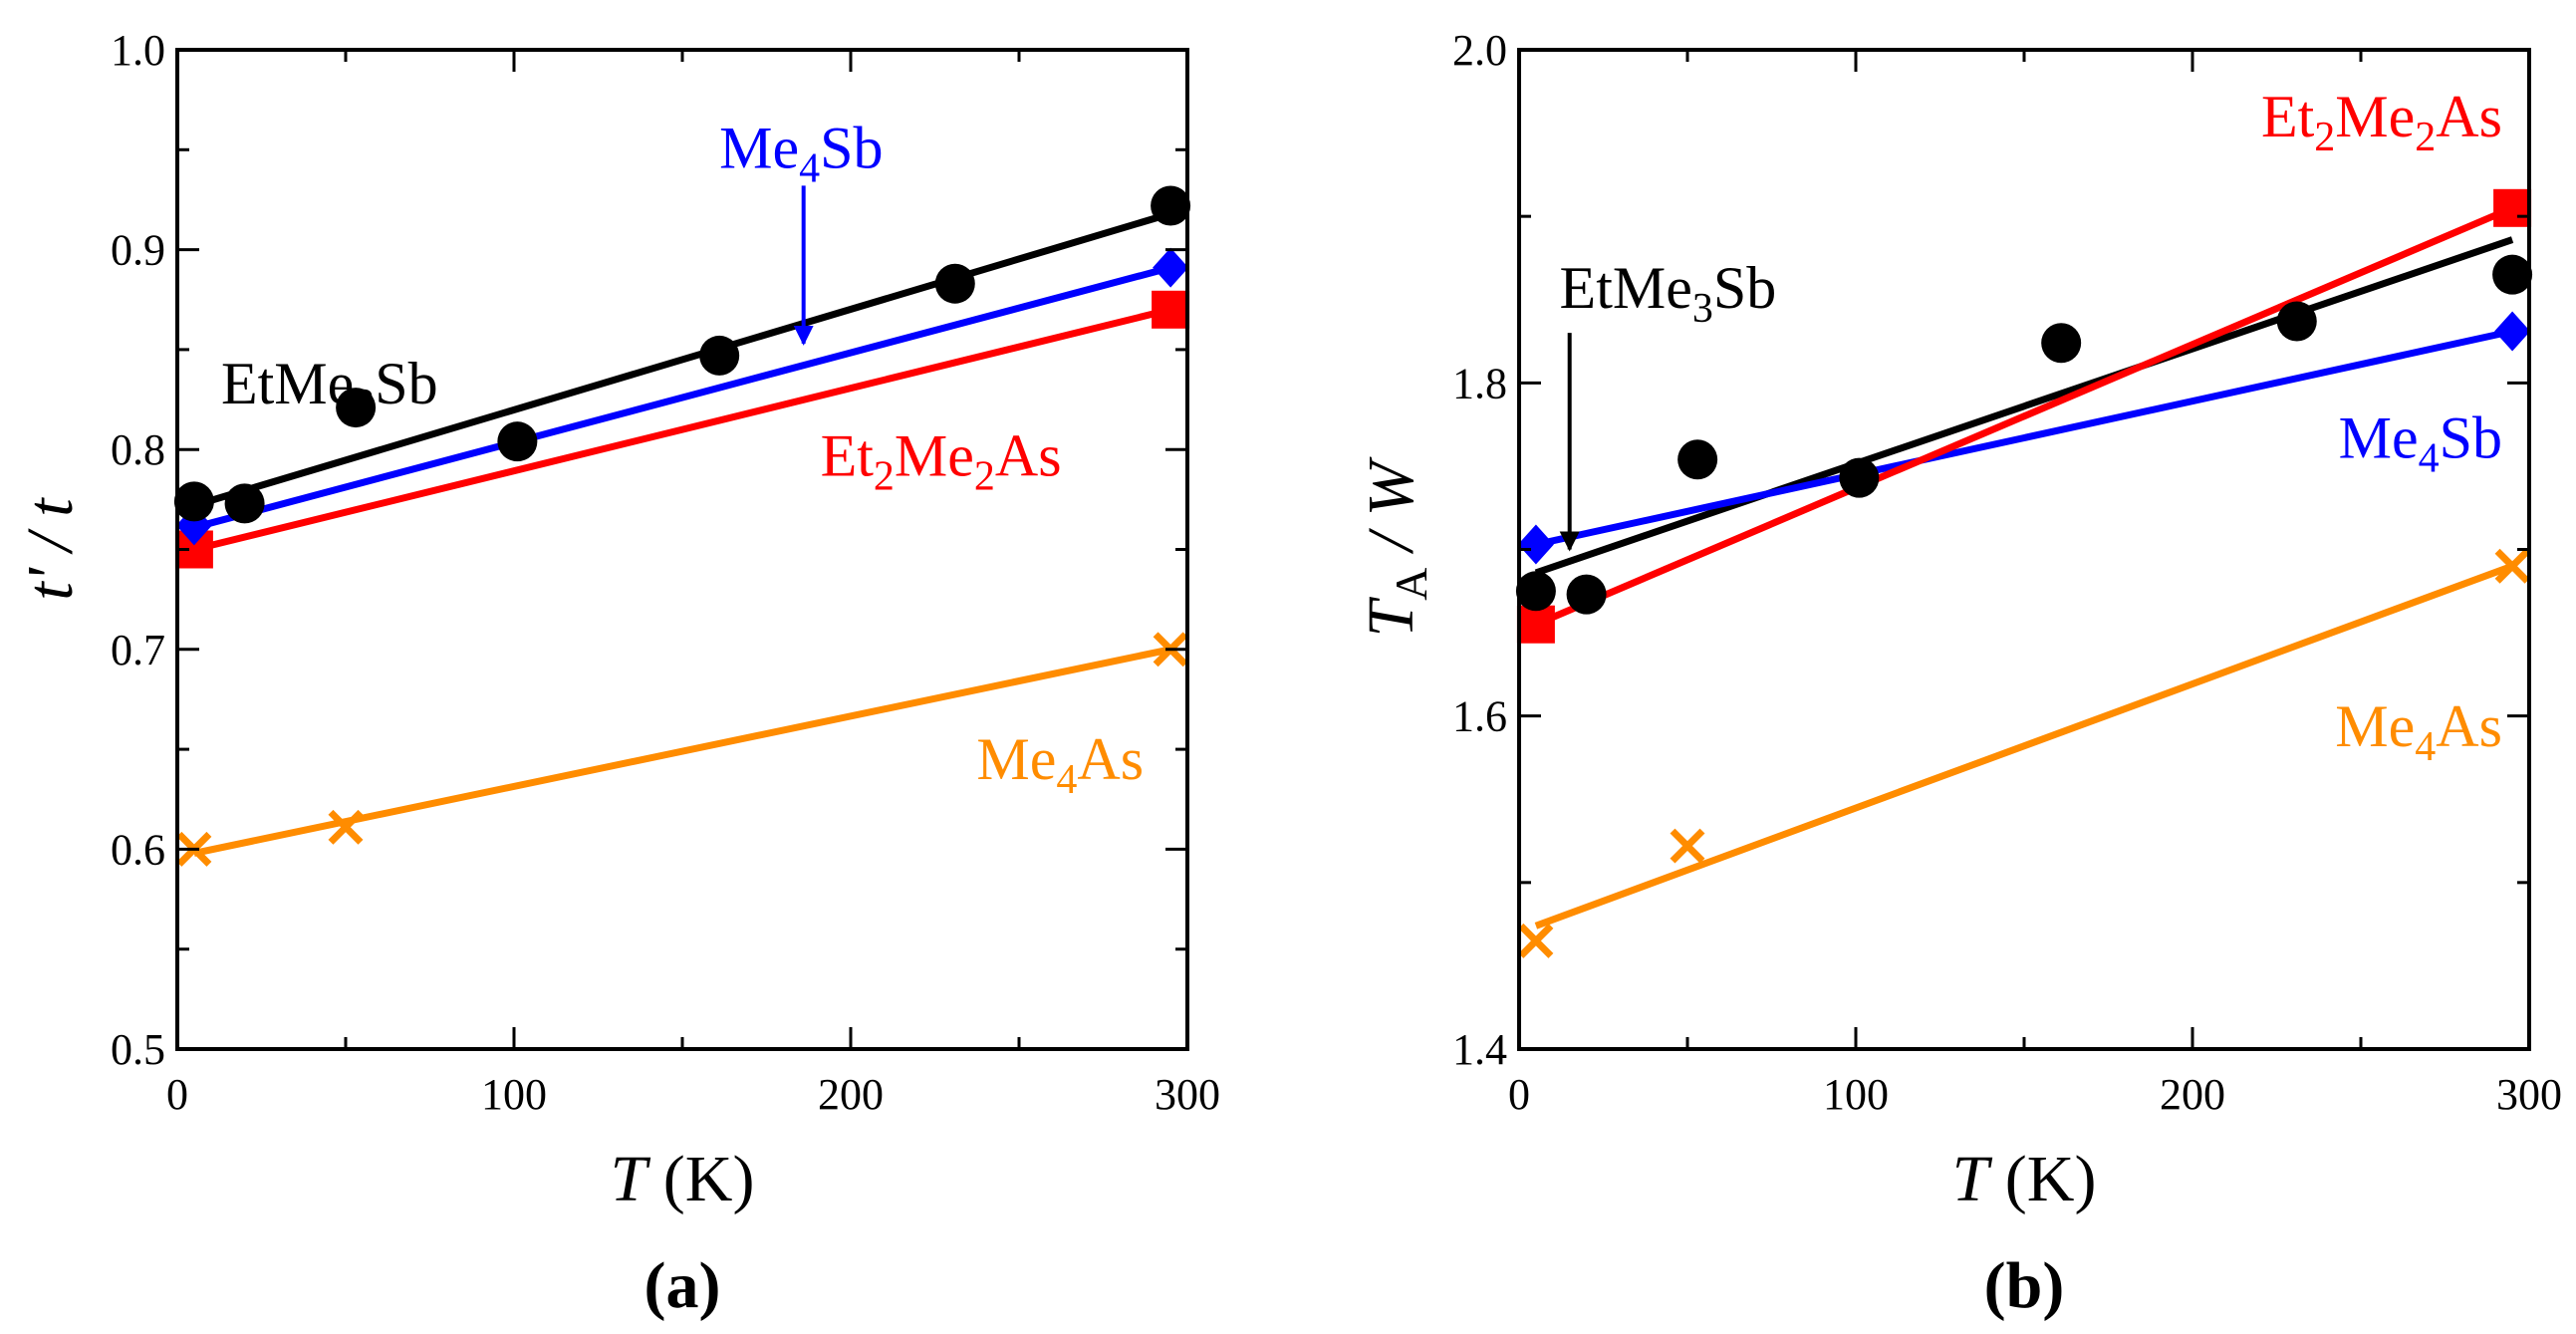 This screenshot has height=1334, width=2576. Describe the element at coordinates (138, 251) in the screenshot. I see `panel-a-y-tick-label: 0.9` at that location.